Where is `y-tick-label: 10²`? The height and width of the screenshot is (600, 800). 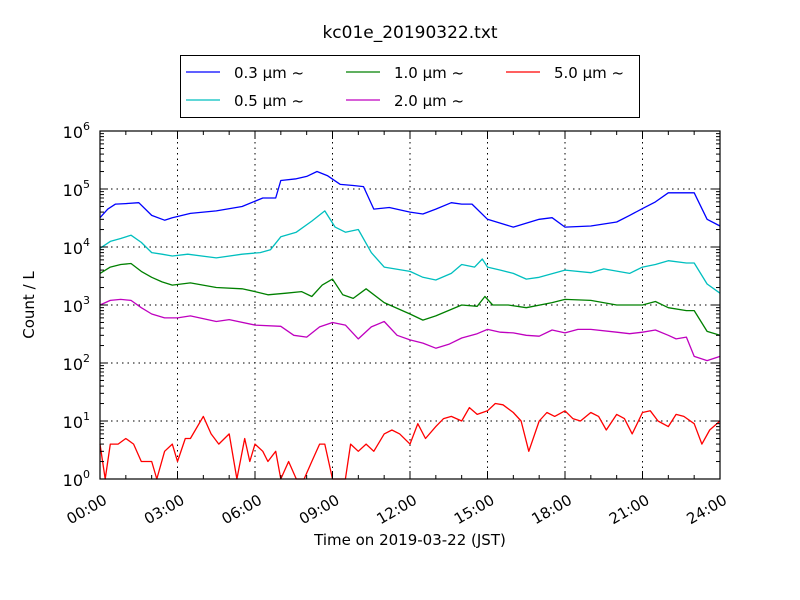
y-tick-label: 10² is located at coordinates (76, 363).